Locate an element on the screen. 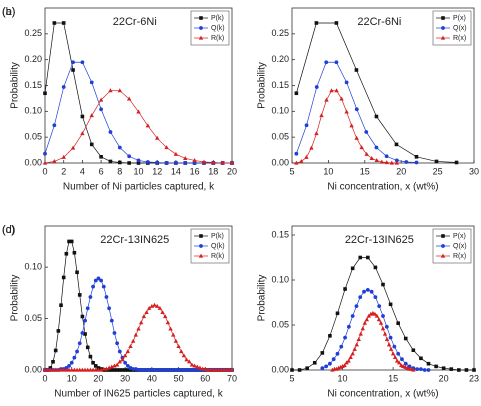  x-tick-label: 70 is located at coordinates (232, 378).